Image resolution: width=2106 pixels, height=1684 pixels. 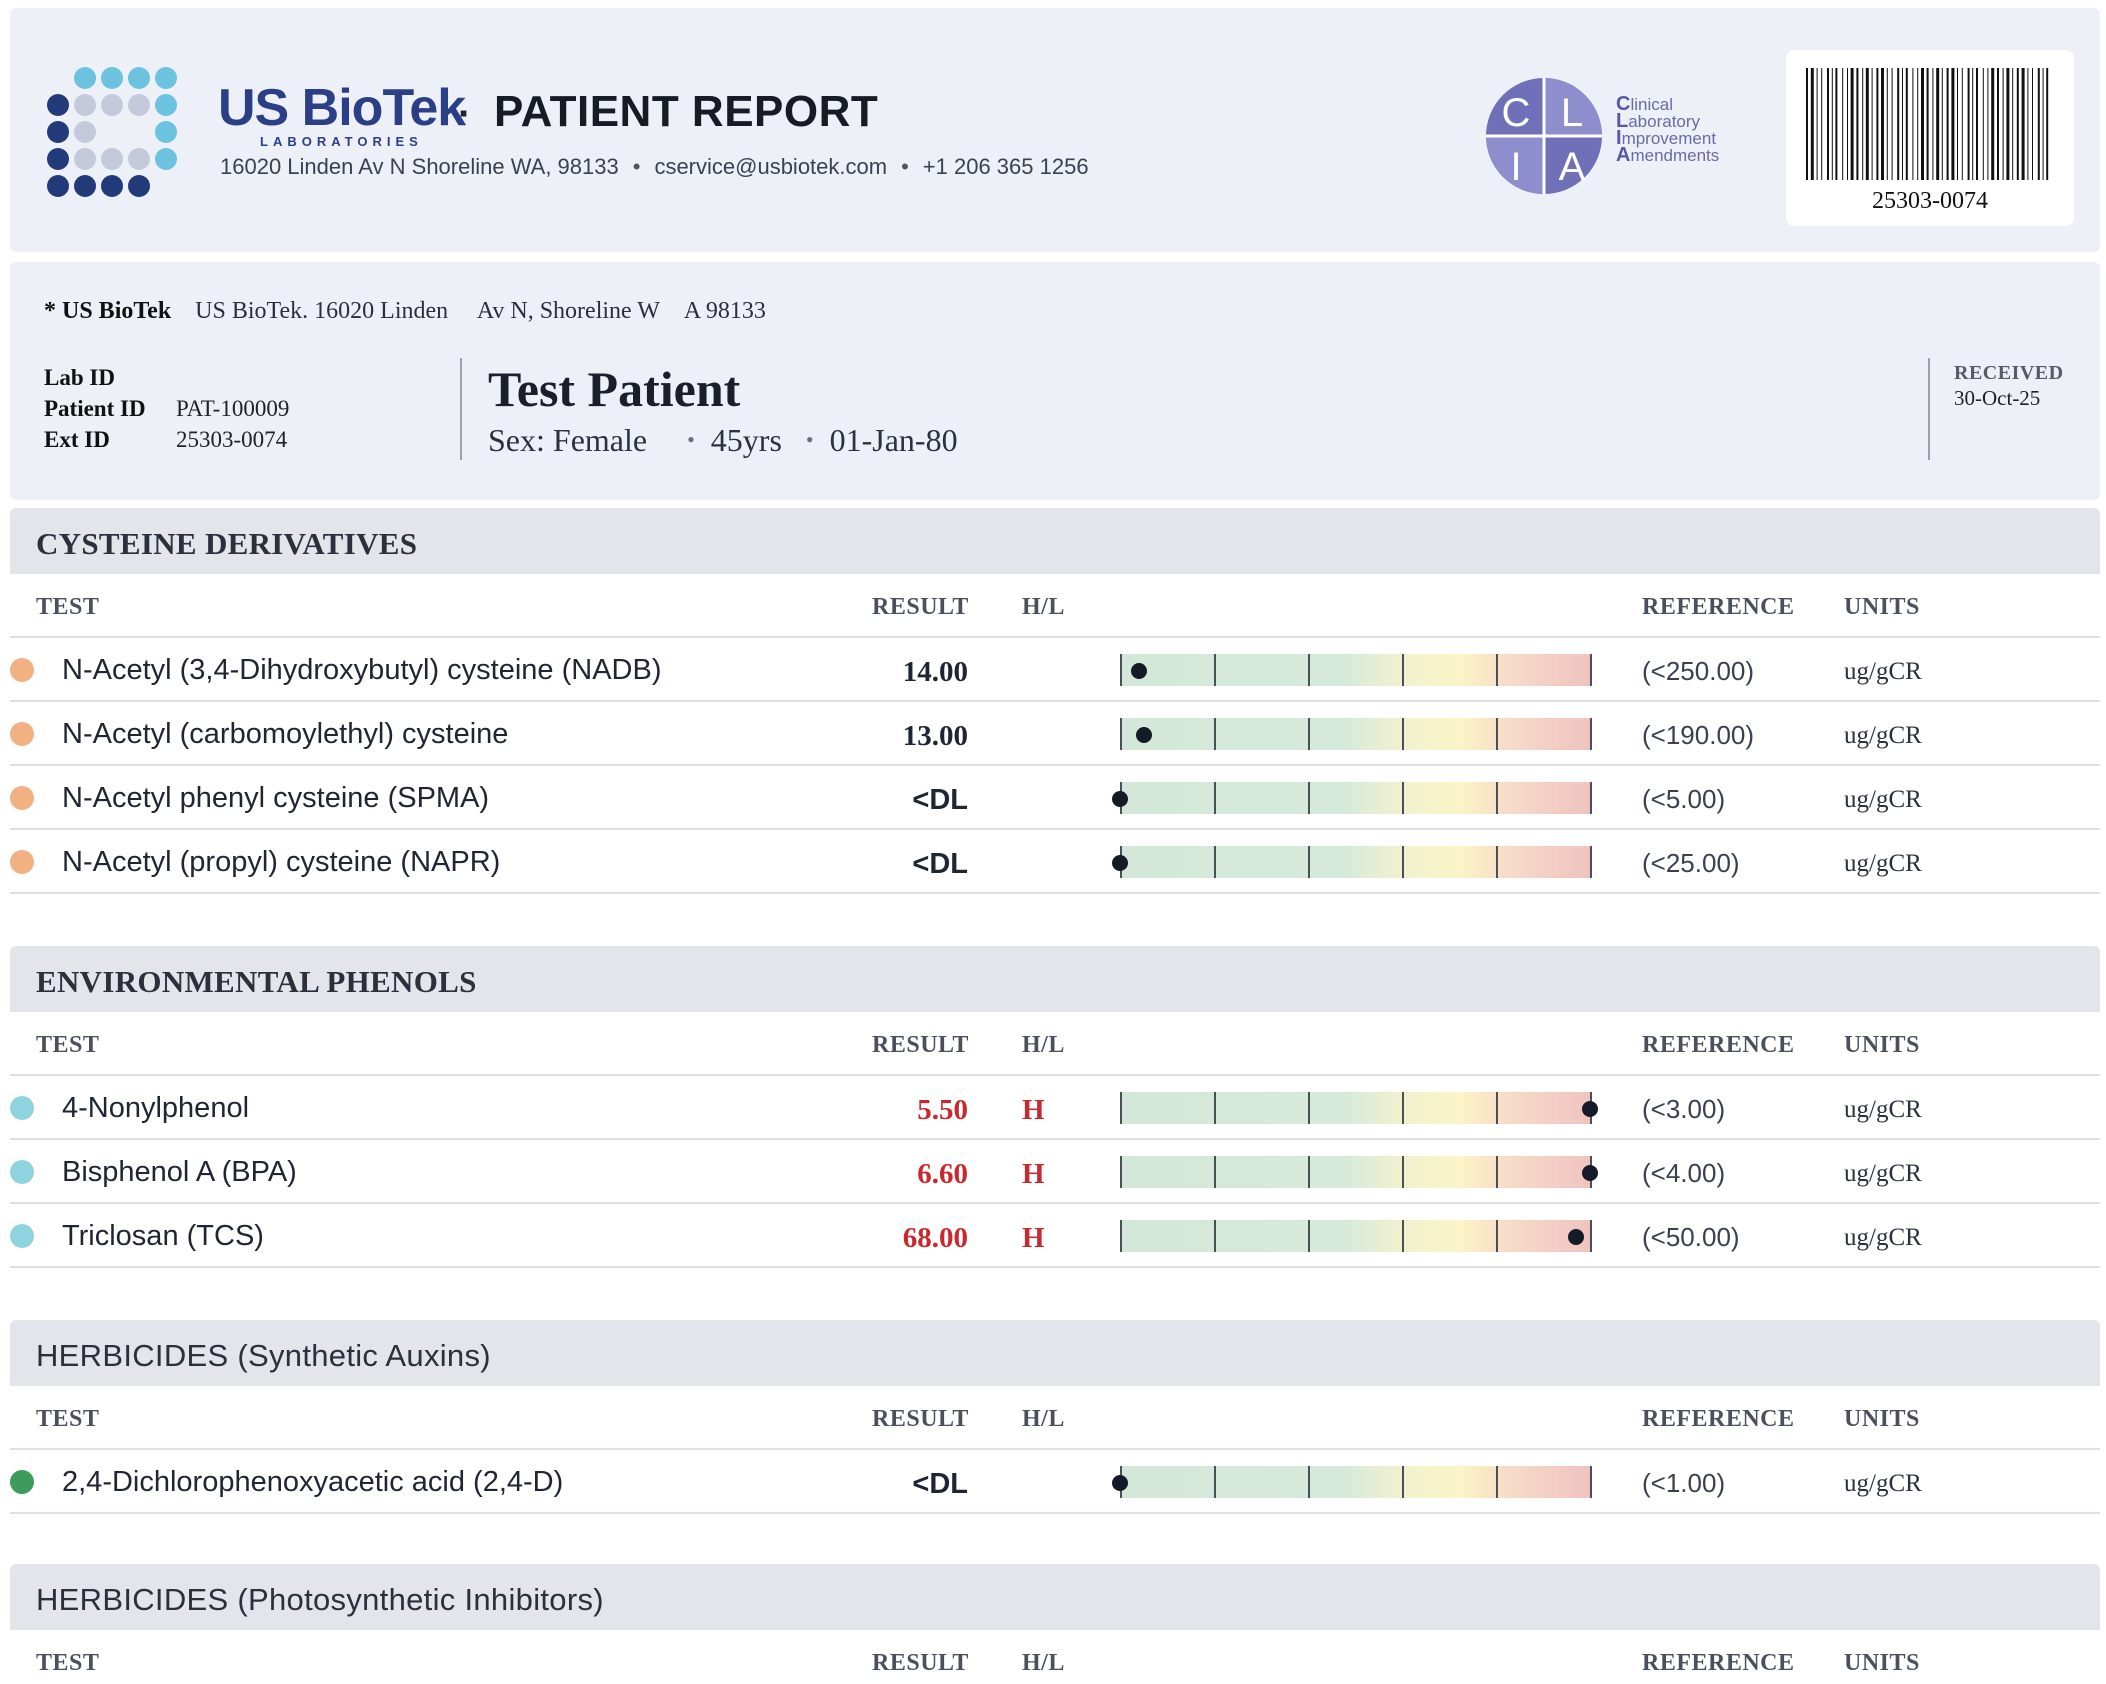 What do you see at coordinates (1623, 155) in the screenshot?
I see `clia-letter: A` at bounding box center [1623, 155].